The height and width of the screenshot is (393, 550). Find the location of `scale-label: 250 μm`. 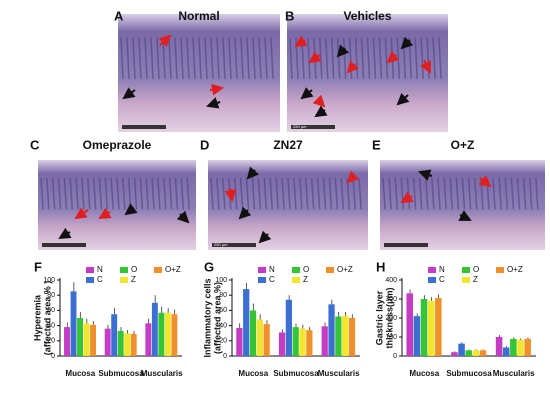

scale-label: 250 μm is located at coordinates (221, 244).